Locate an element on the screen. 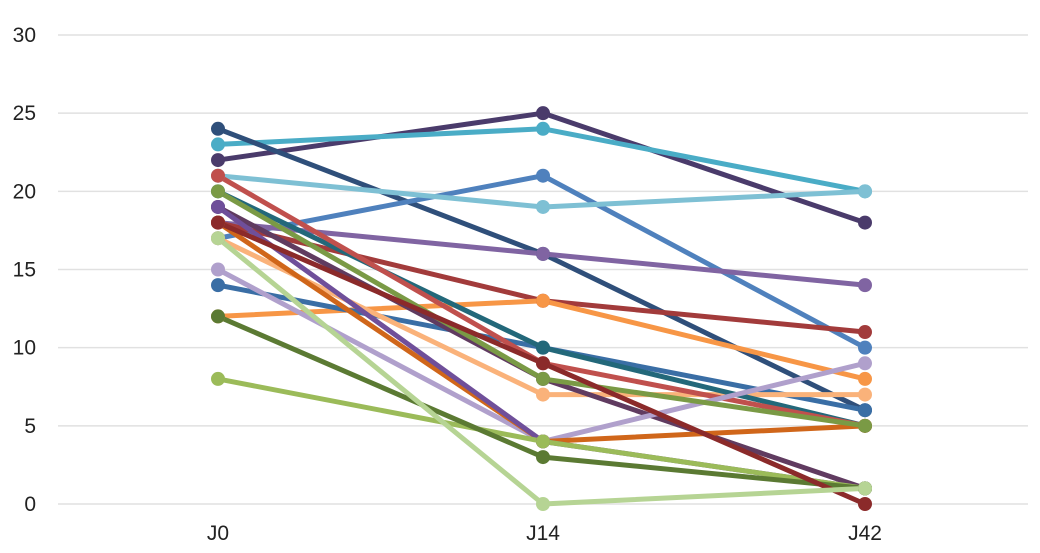 The height and width of the screenshot is (553, 1040). data-point-series-21-J0 is located at coordinates (218, 238).